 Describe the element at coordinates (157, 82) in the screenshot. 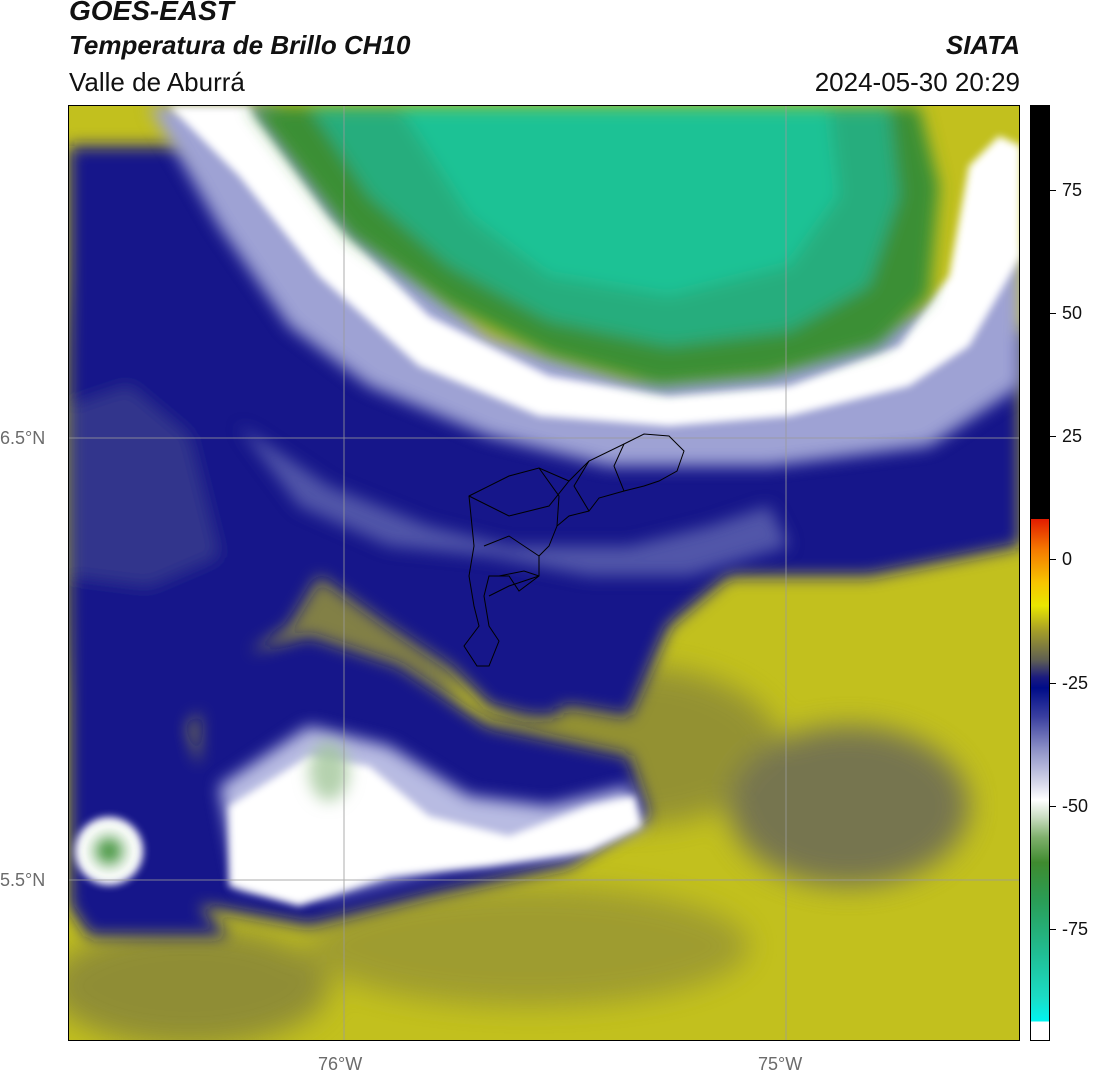

I see `region-title: Valle de Aburrá` at that location.